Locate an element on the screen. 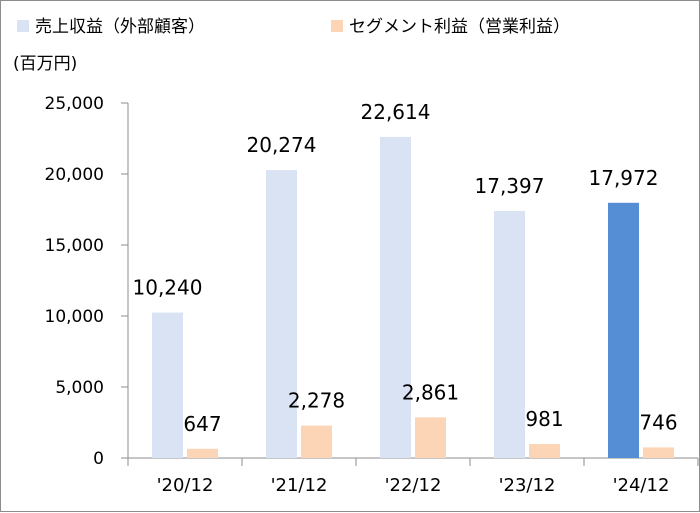 The height and width of the screenshot is (513, 700). data-label-sales: 17,397 is located at coordinates (510, 186).